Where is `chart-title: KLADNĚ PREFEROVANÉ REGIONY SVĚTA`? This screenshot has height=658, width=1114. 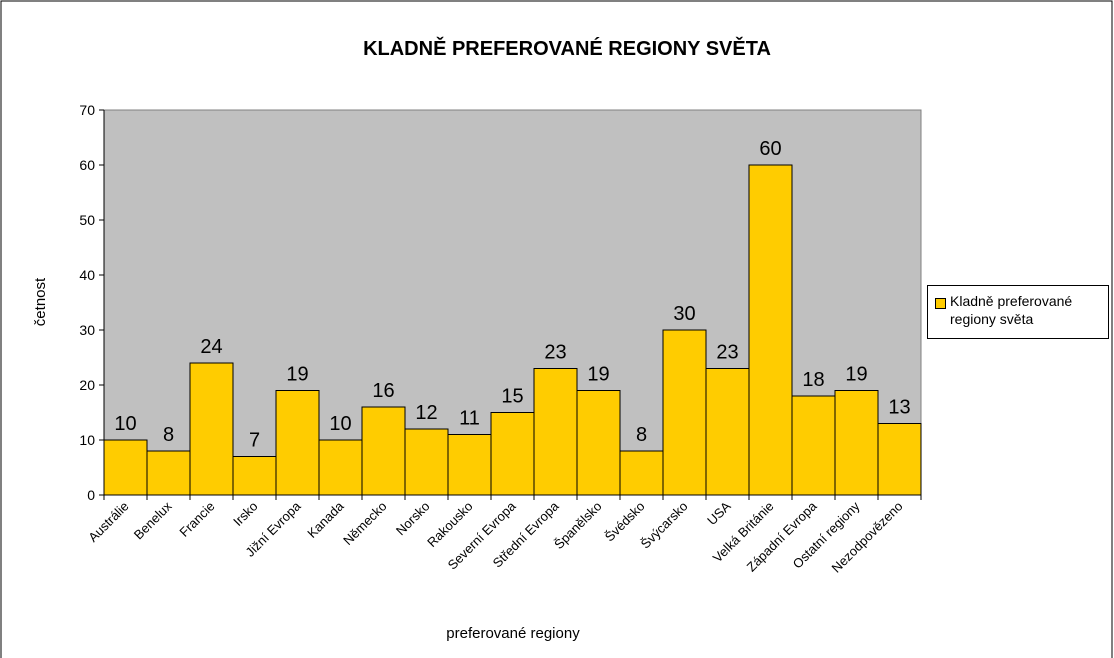 chart-title: KLADNĚ PREFEROVANÉ REGIONY SVĚTA is located at coordinates (567, 48).